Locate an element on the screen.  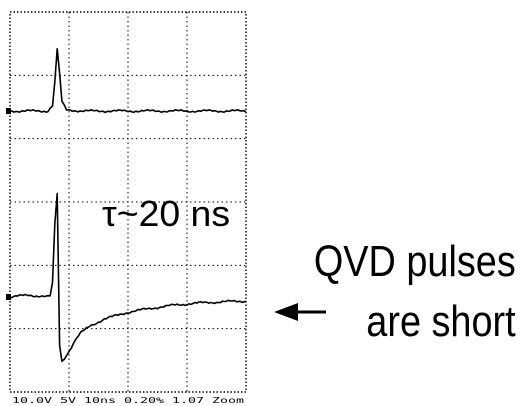
channel-marker-lower is located at coordinates (8, 297).